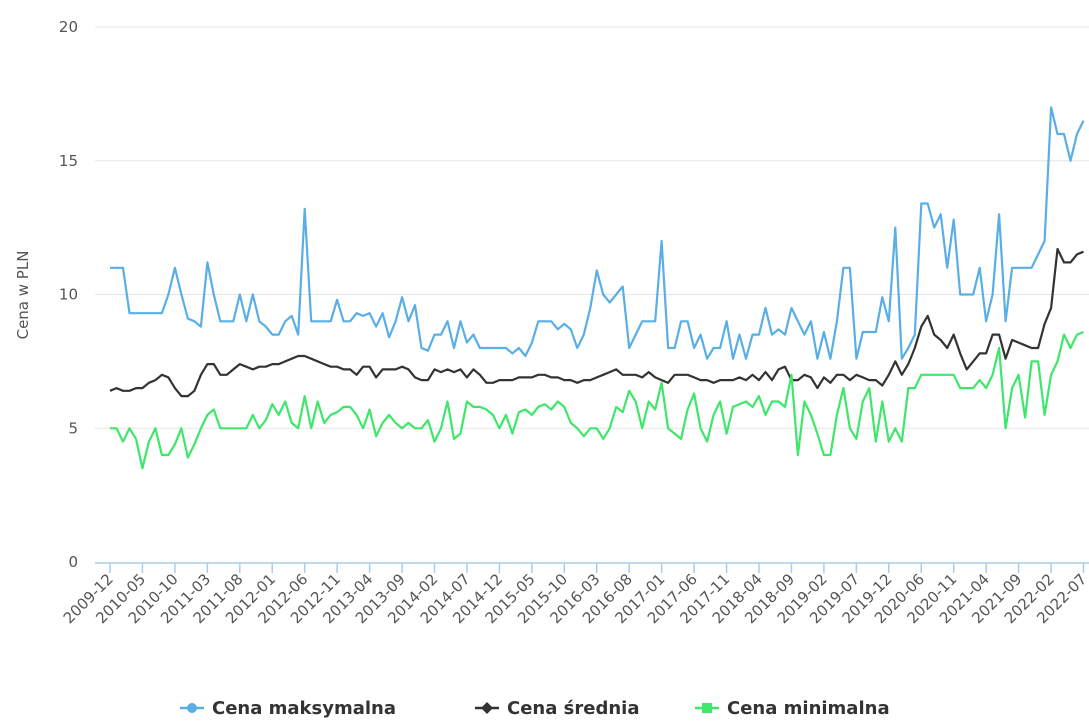 Image resolution: width=1089 pixels, height=722 pixels. I want to click on legend-item: Cena maksymalna, so click(288, 708).